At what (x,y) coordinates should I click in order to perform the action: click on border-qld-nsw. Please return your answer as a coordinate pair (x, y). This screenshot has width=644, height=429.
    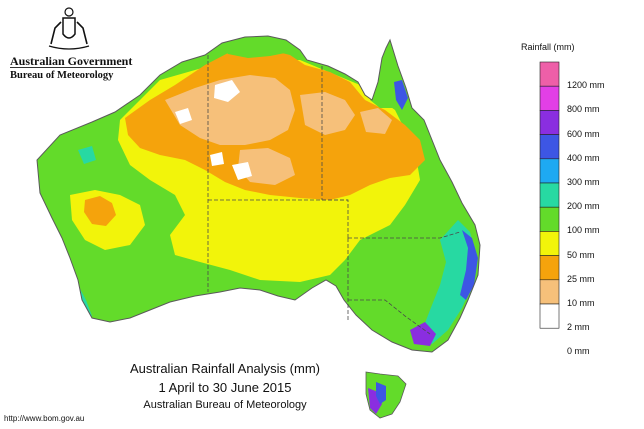
    Looking at the image, I should click on (404, 235).